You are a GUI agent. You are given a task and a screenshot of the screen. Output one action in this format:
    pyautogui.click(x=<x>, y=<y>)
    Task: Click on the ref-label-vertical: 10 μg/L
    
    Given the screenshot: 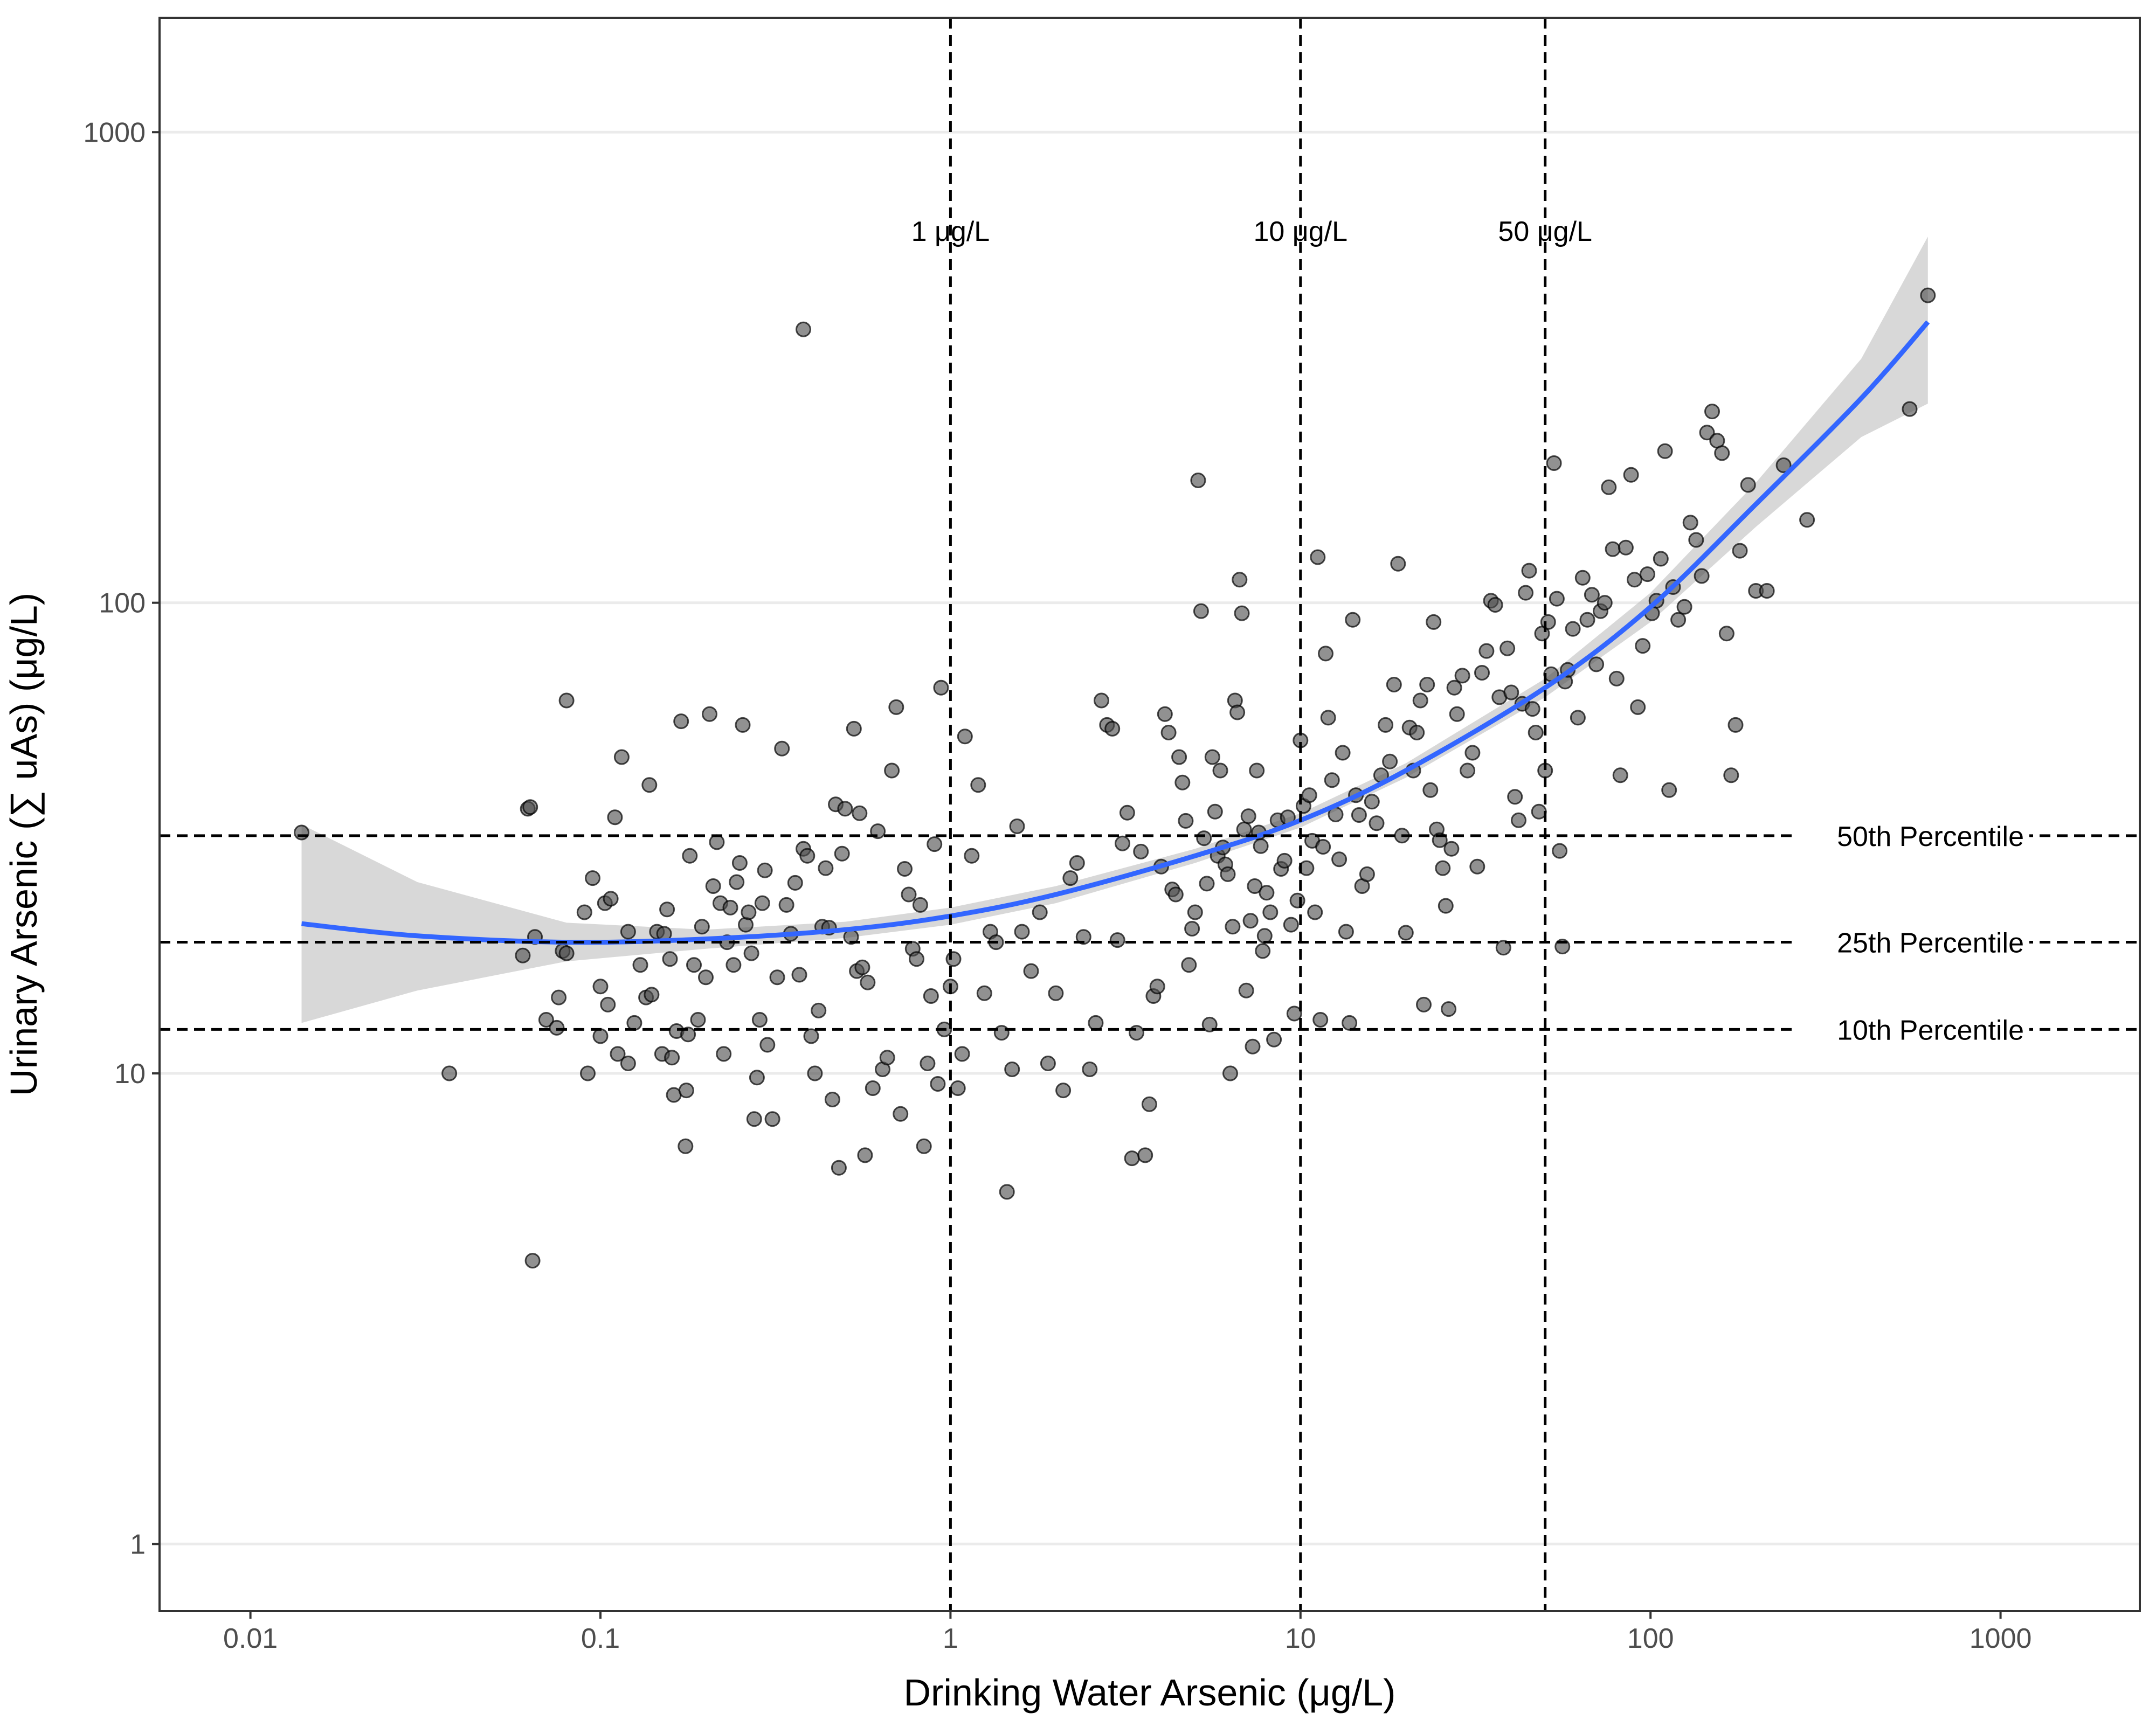 What is the action you would take?
    pyautogui.click(x=1301, y=232)
    